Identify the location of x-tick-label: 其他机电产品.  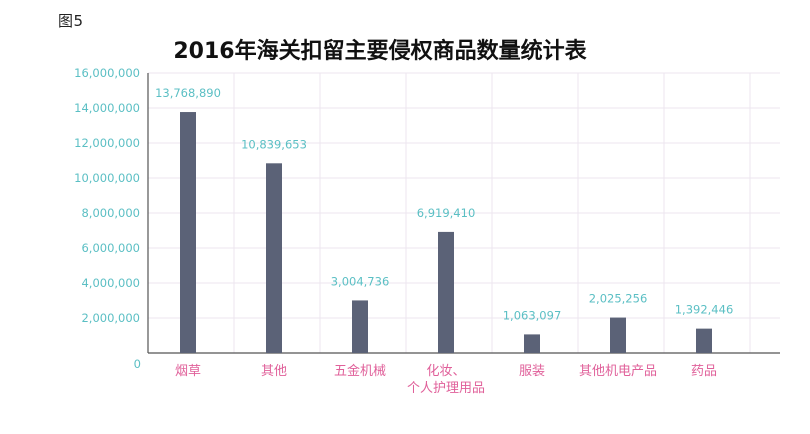
(618, 371).